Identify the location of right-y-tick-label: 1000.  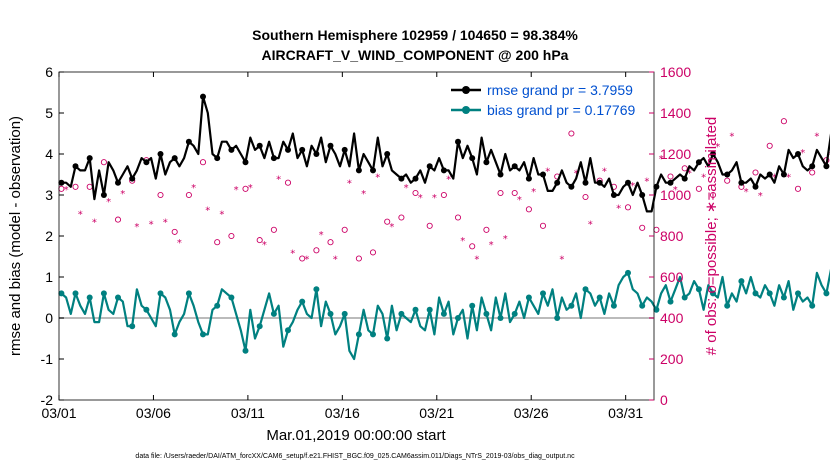
(675, 195).